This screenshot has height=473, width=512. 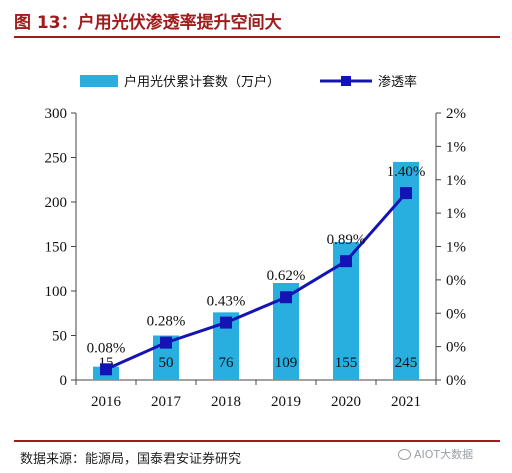 I want to click on left-tick-label: 300, so click(x=56, y=114).